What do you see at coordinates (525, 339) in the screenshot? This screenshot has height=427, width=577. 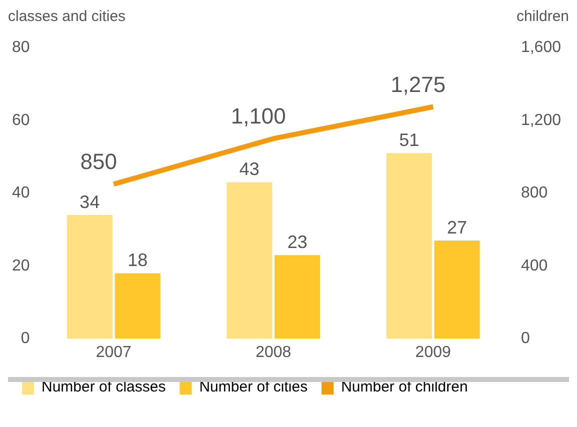 I see `y2-tick-label: 0` at bounding box center [525, 339].